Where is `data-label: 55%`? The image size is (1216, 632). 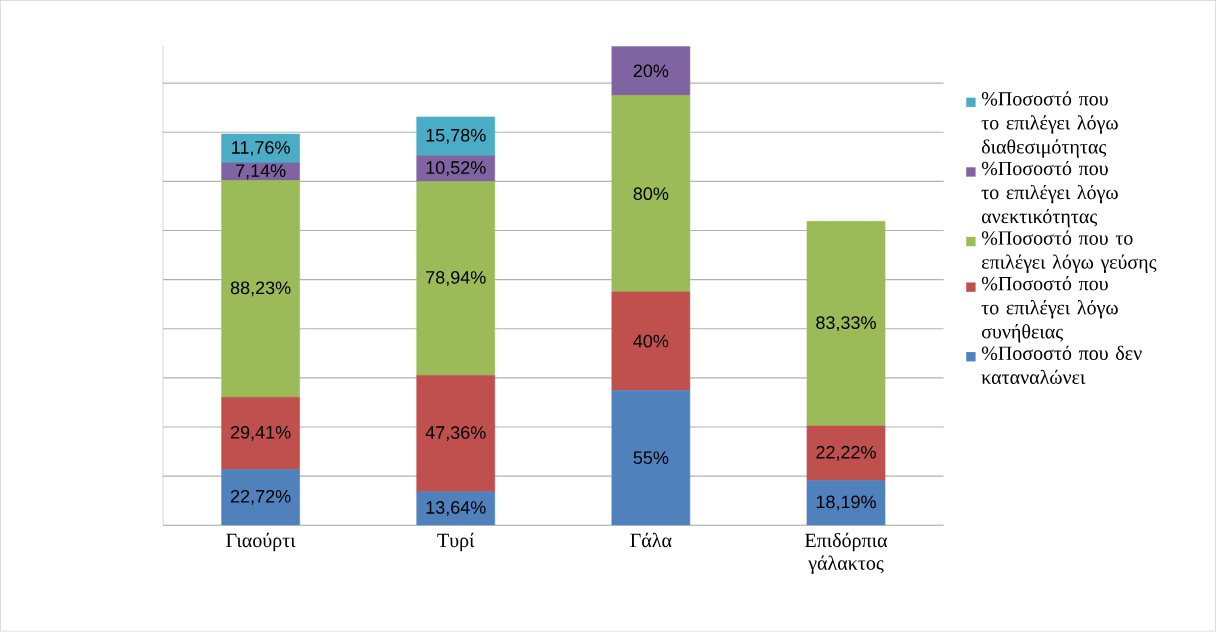
data-label: 55% is located at coordinates (651, 458).